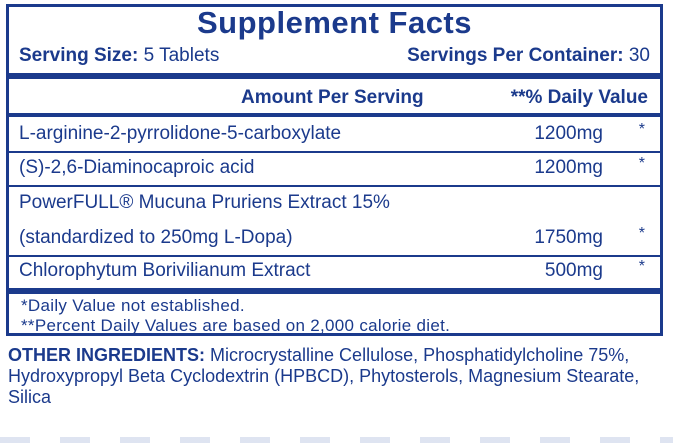 Image resolution: width=673 pixels, height=443 pixels. I want to click on ingredient-name: PowerFULL® Mucuna Pruriens Extract 15%, so click(204, 202).